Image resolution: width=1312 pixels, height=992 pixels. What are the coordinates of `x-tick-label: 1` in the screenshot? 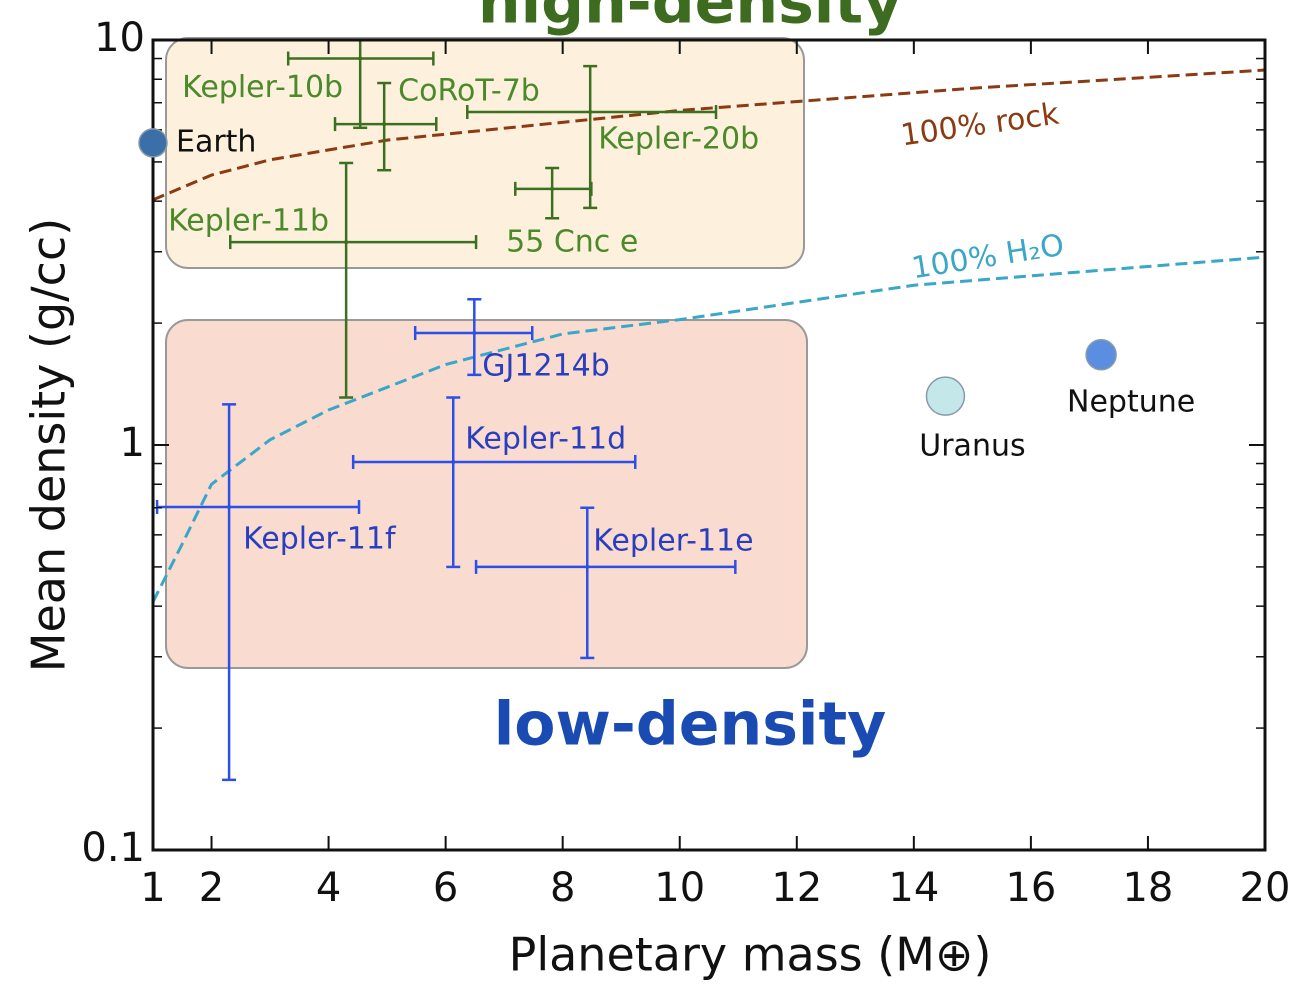 It's located at (152, 888).